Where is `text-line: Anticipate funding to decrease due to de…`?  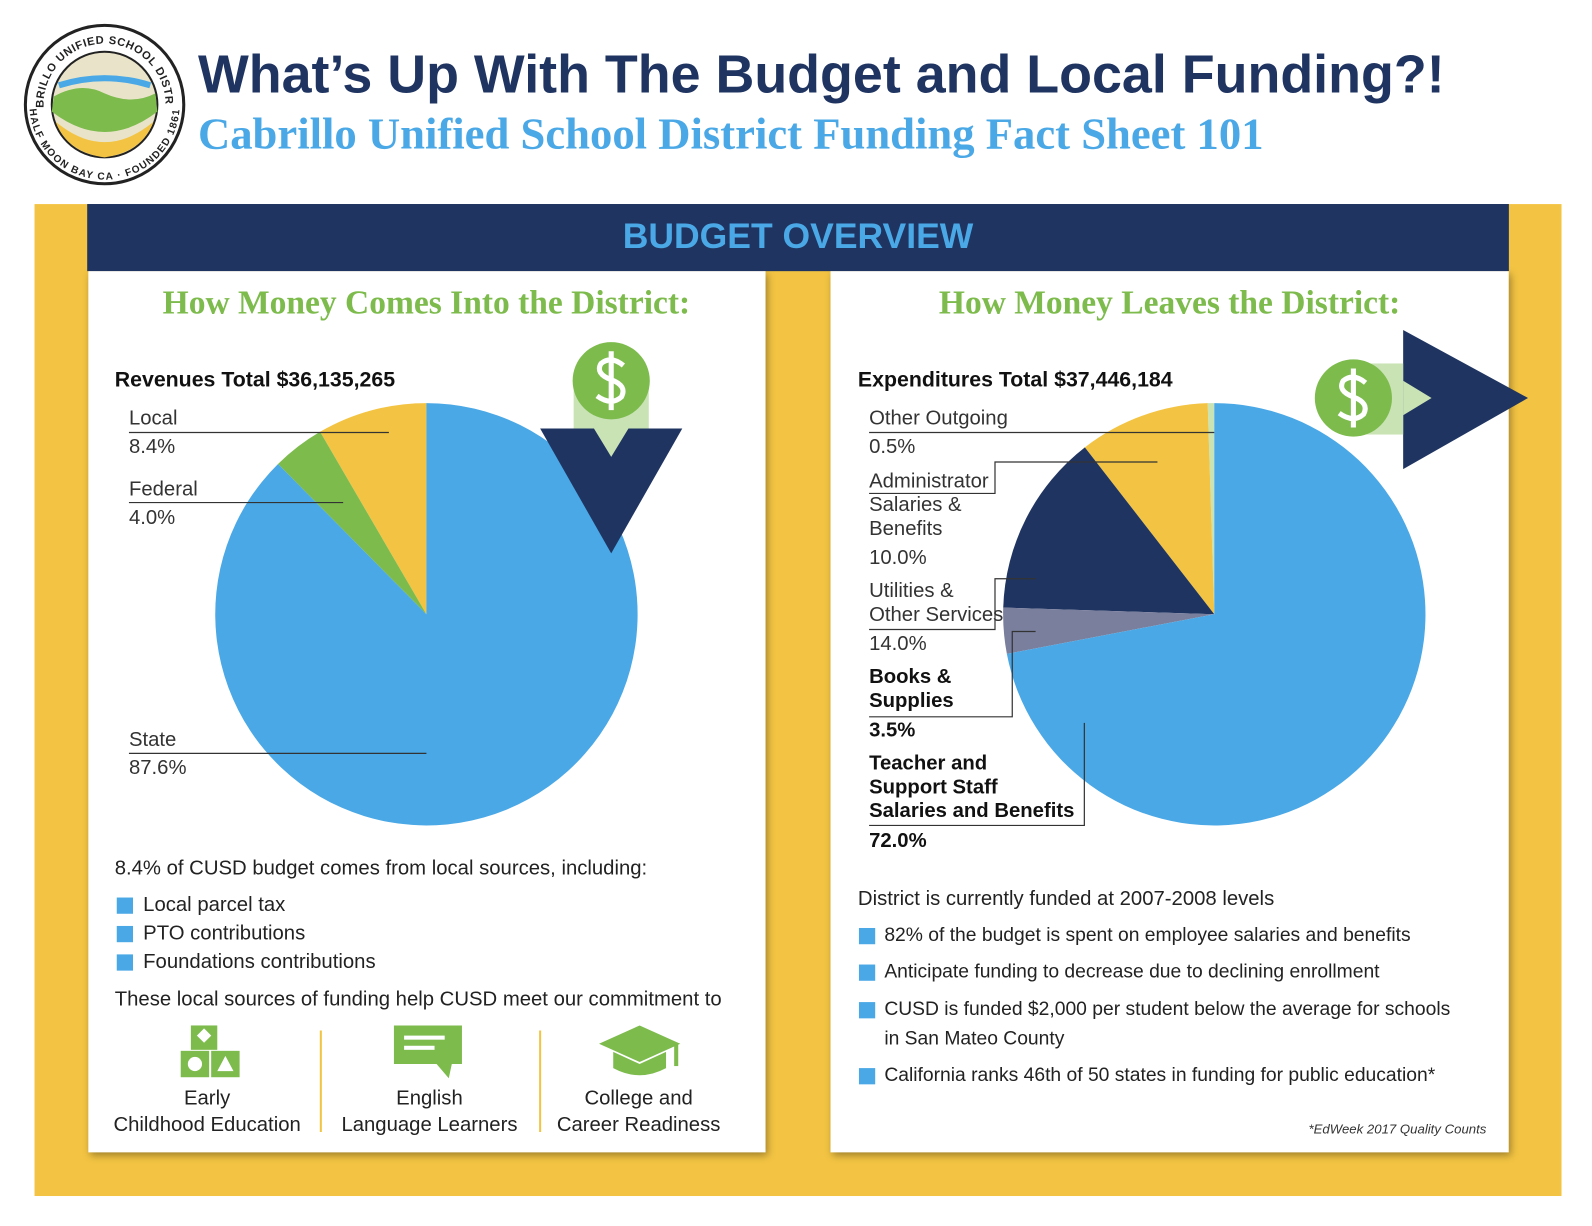
text-line: Anticipate funding to decrease due to de… is located at coordinates (1132, 972).